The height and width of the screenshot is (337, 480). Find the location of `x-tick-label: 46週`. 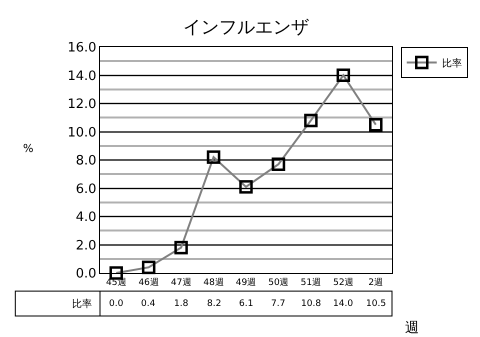

x-tick-label: 46週 is located at coordinates (148, 282).